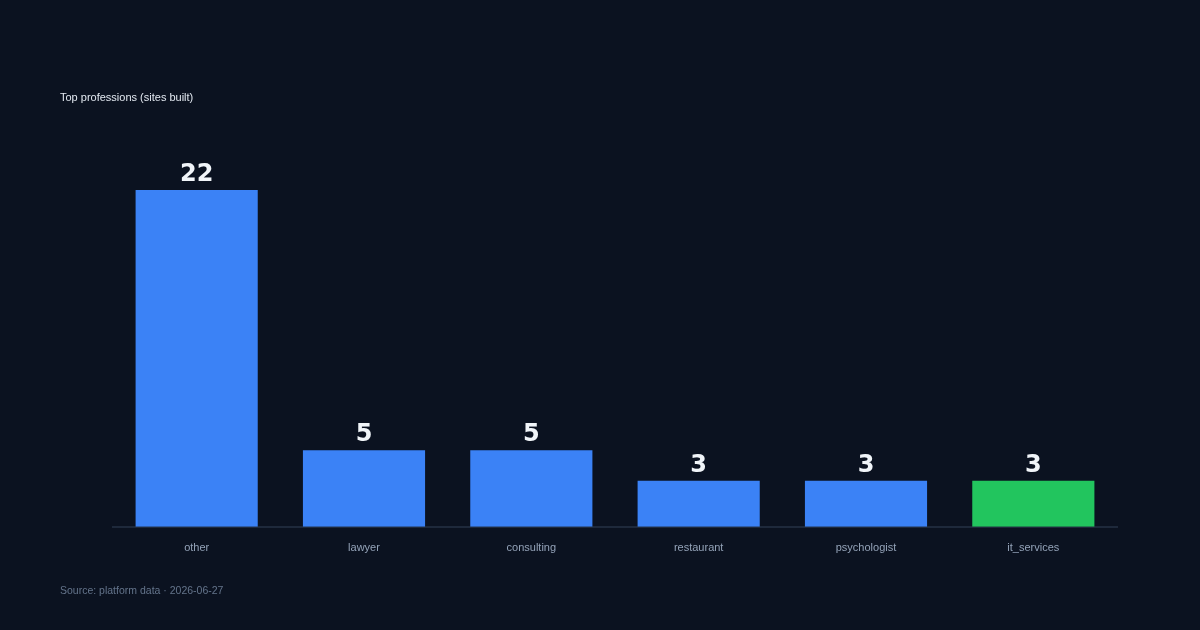 This screenshot has width=1200, height=630. What do you see at coordinates (364, 547) in the screenshot?
I see `x-tick-label: lawyer` at bounding box center [364, 547].